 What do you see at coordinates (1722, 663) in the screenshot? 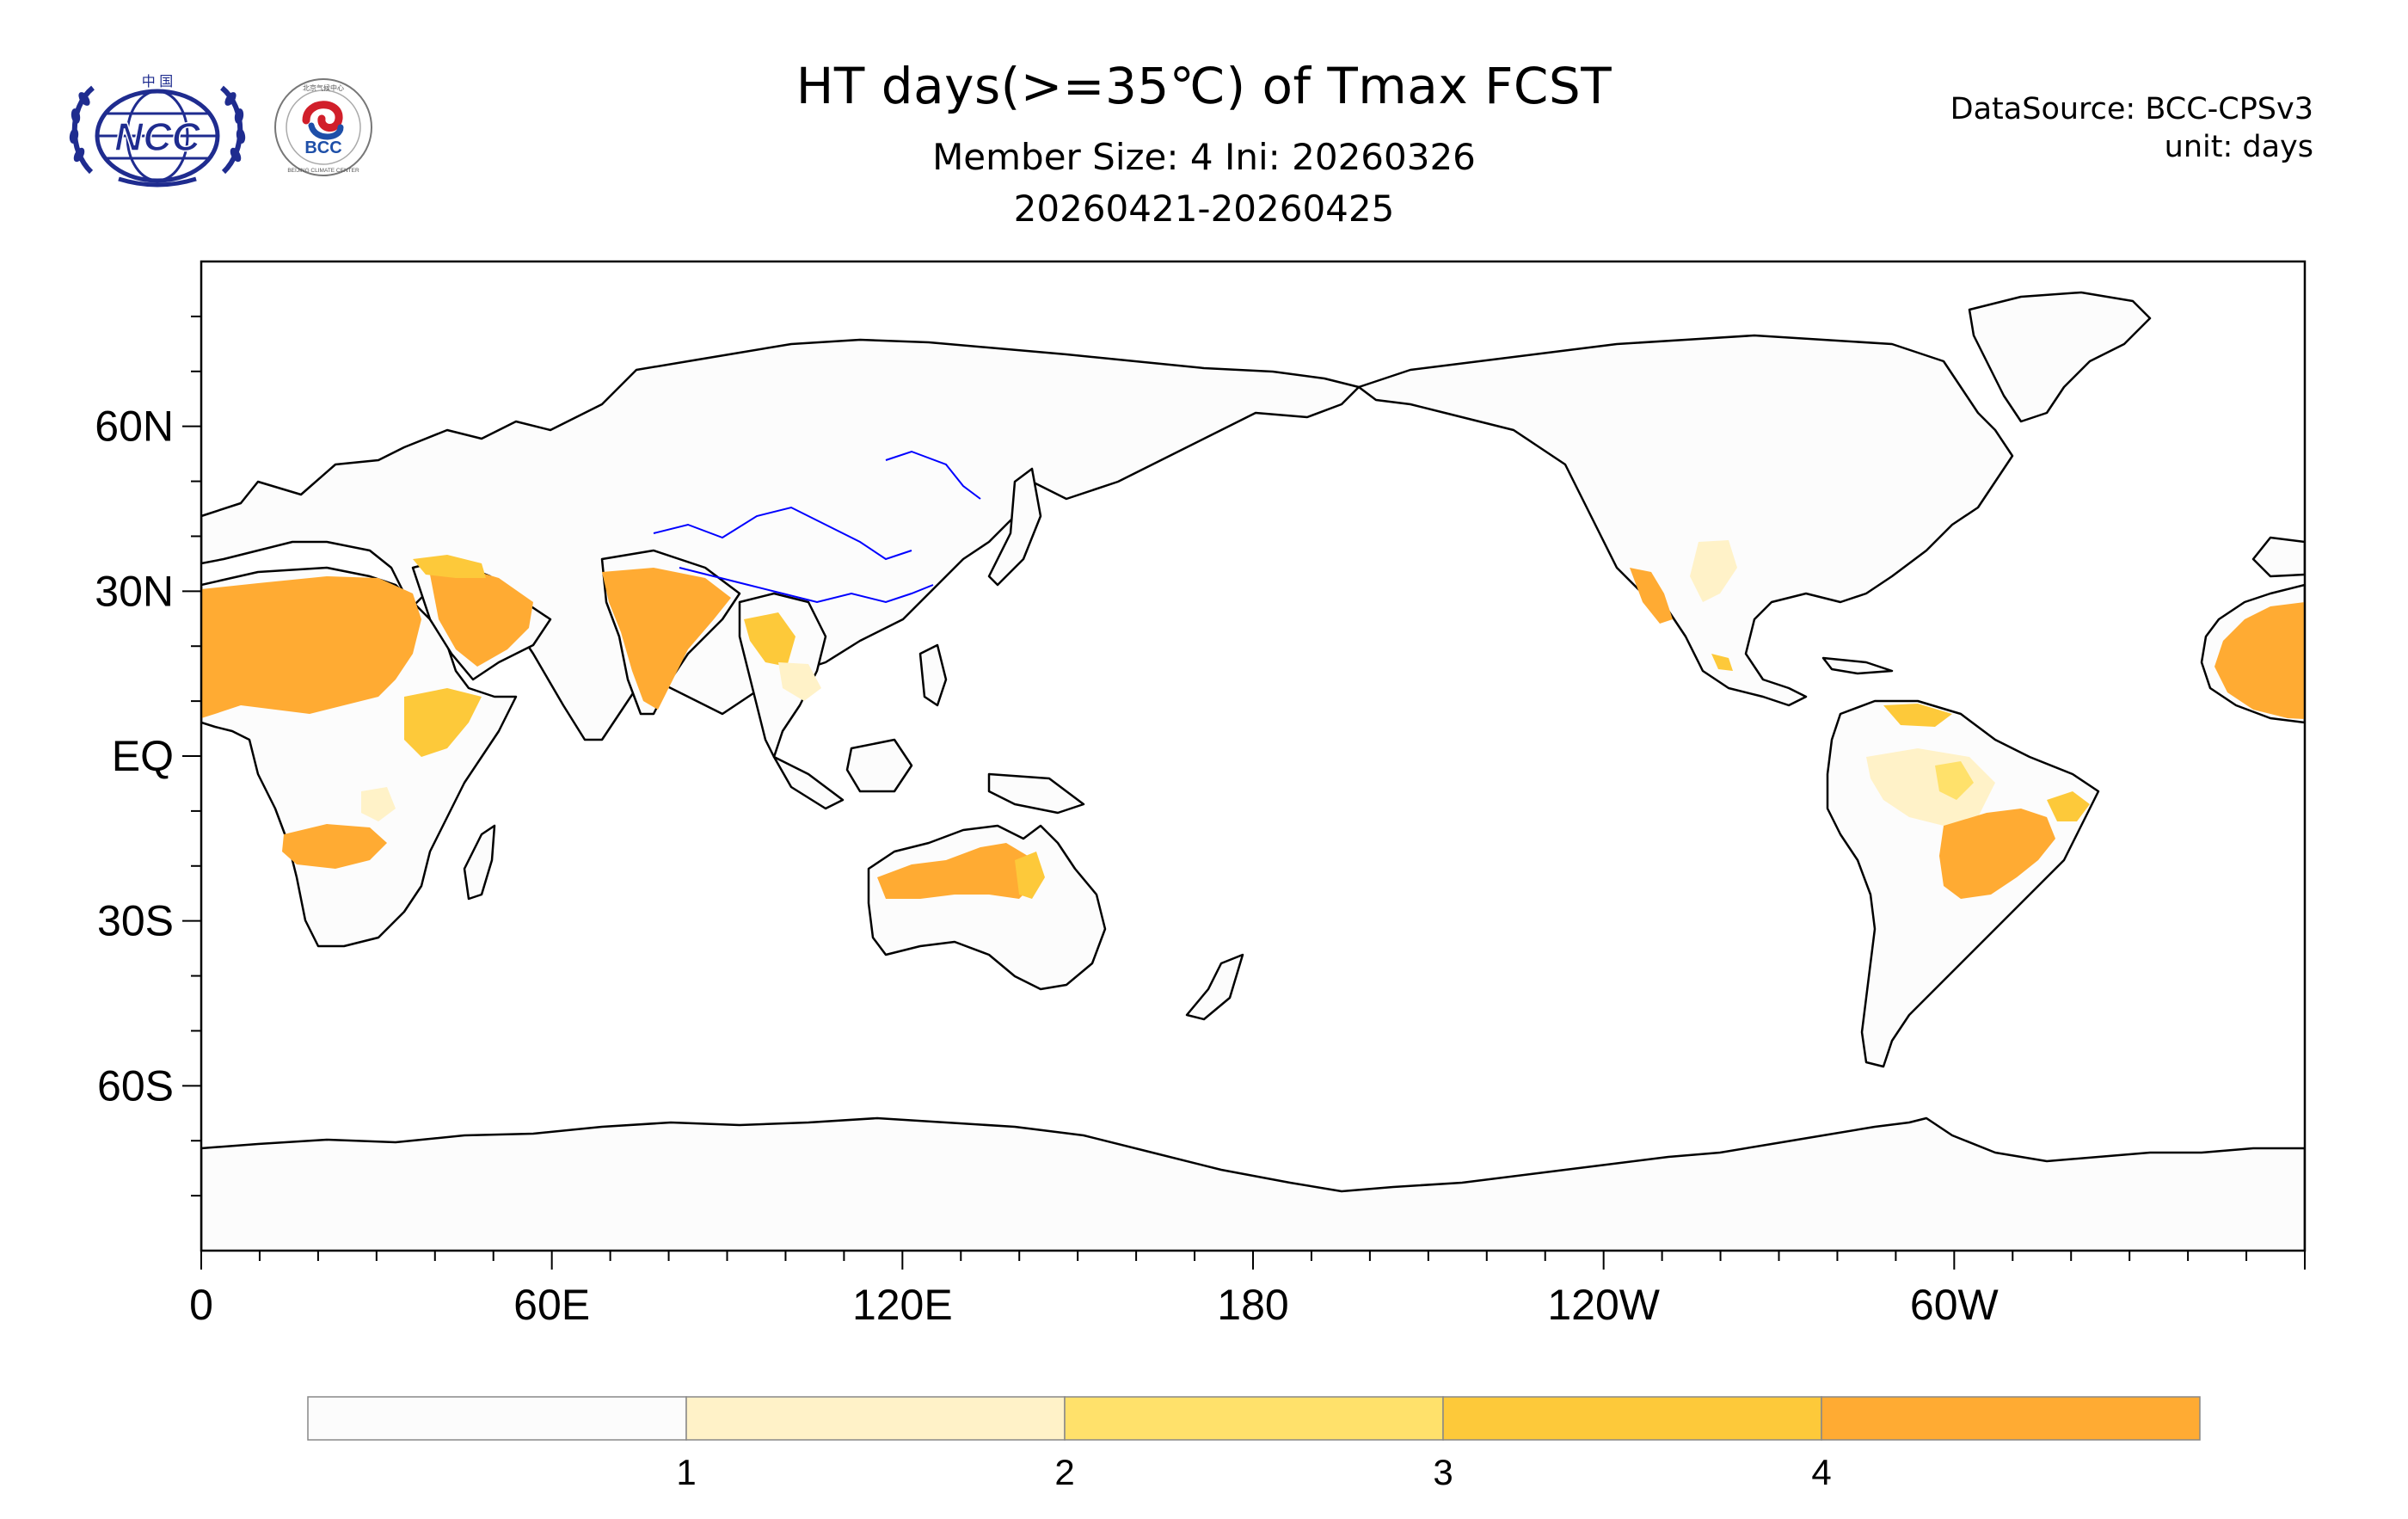
I see `central-america-3-days` at bounding box center [1722, 663].